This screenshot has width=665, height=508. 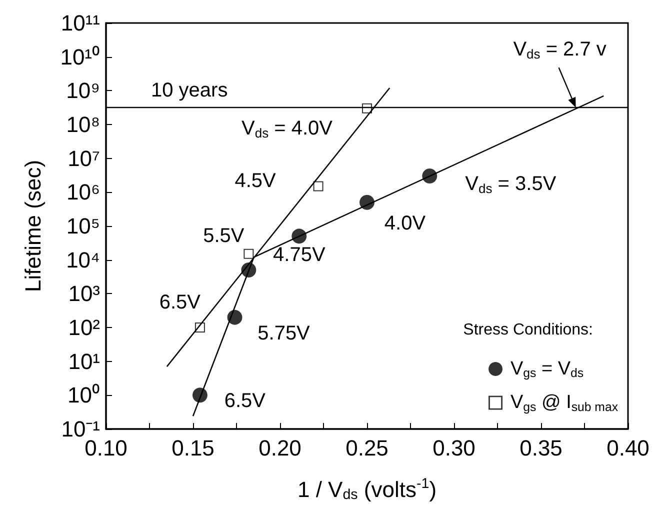 I want to click on x-tick-label: 0.30, so click(x=454, y=448).